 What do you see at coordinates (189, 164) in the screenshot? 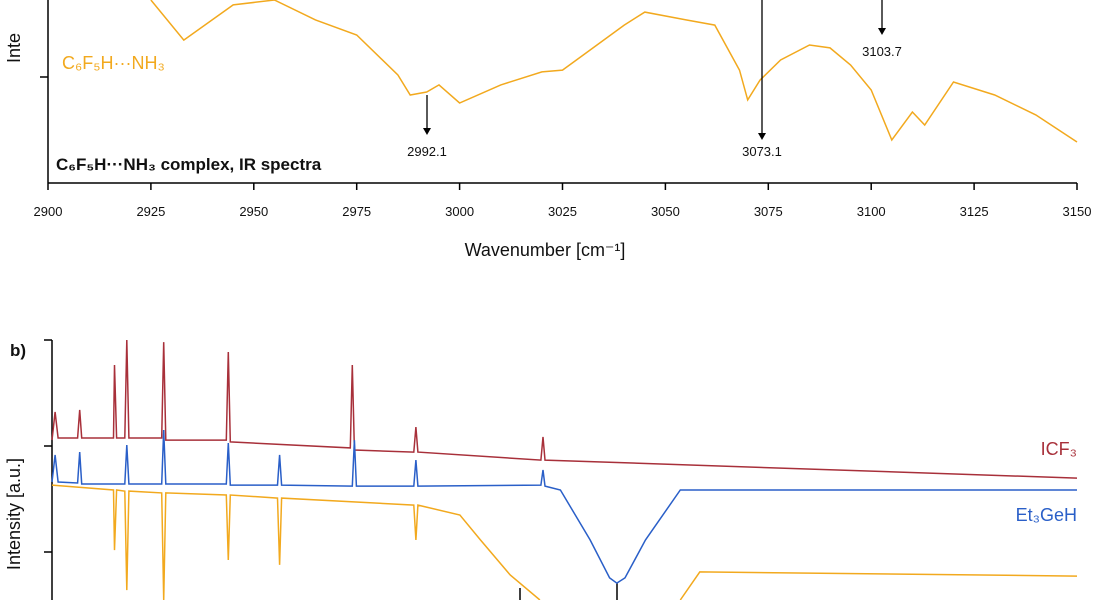
I see `panel-title: C₆F₅H···NH₃ complex, IR spectra` at bounding box center [189, 164].